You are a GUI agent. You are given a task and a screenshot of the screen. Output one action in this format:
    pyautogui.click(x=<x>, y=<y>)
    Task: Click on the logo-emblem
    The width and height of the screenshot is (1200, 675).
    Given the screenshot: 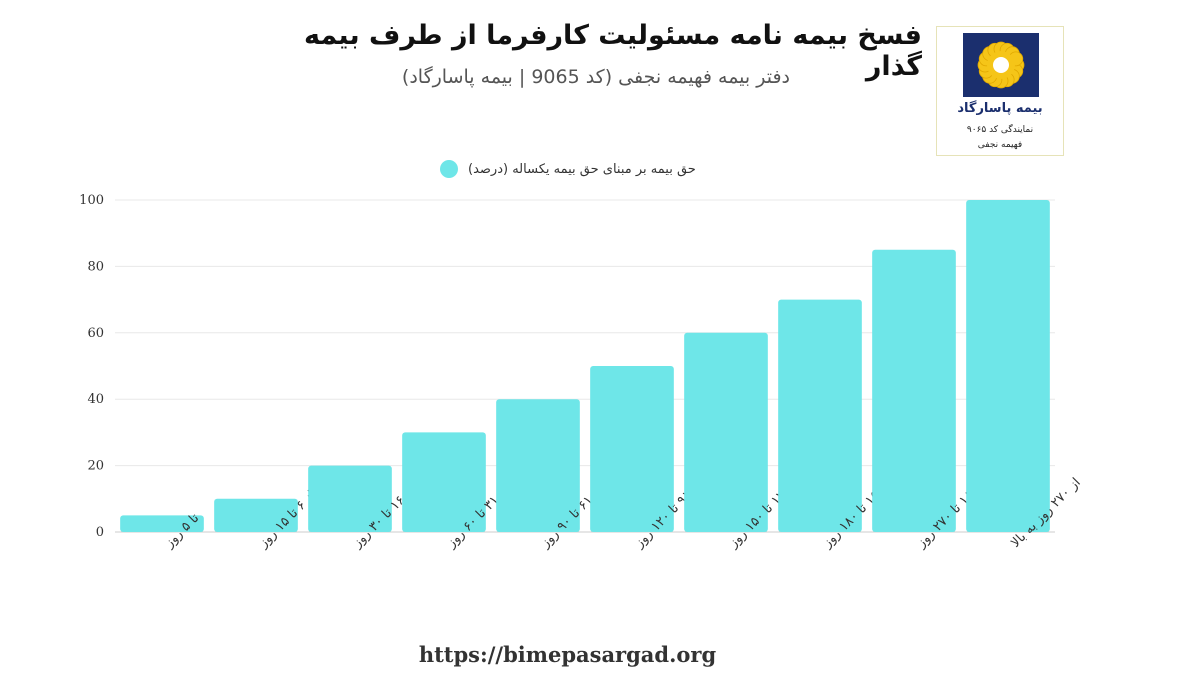 What is the action you would take?
    pyautogui.click(x=1001, y=65)
    